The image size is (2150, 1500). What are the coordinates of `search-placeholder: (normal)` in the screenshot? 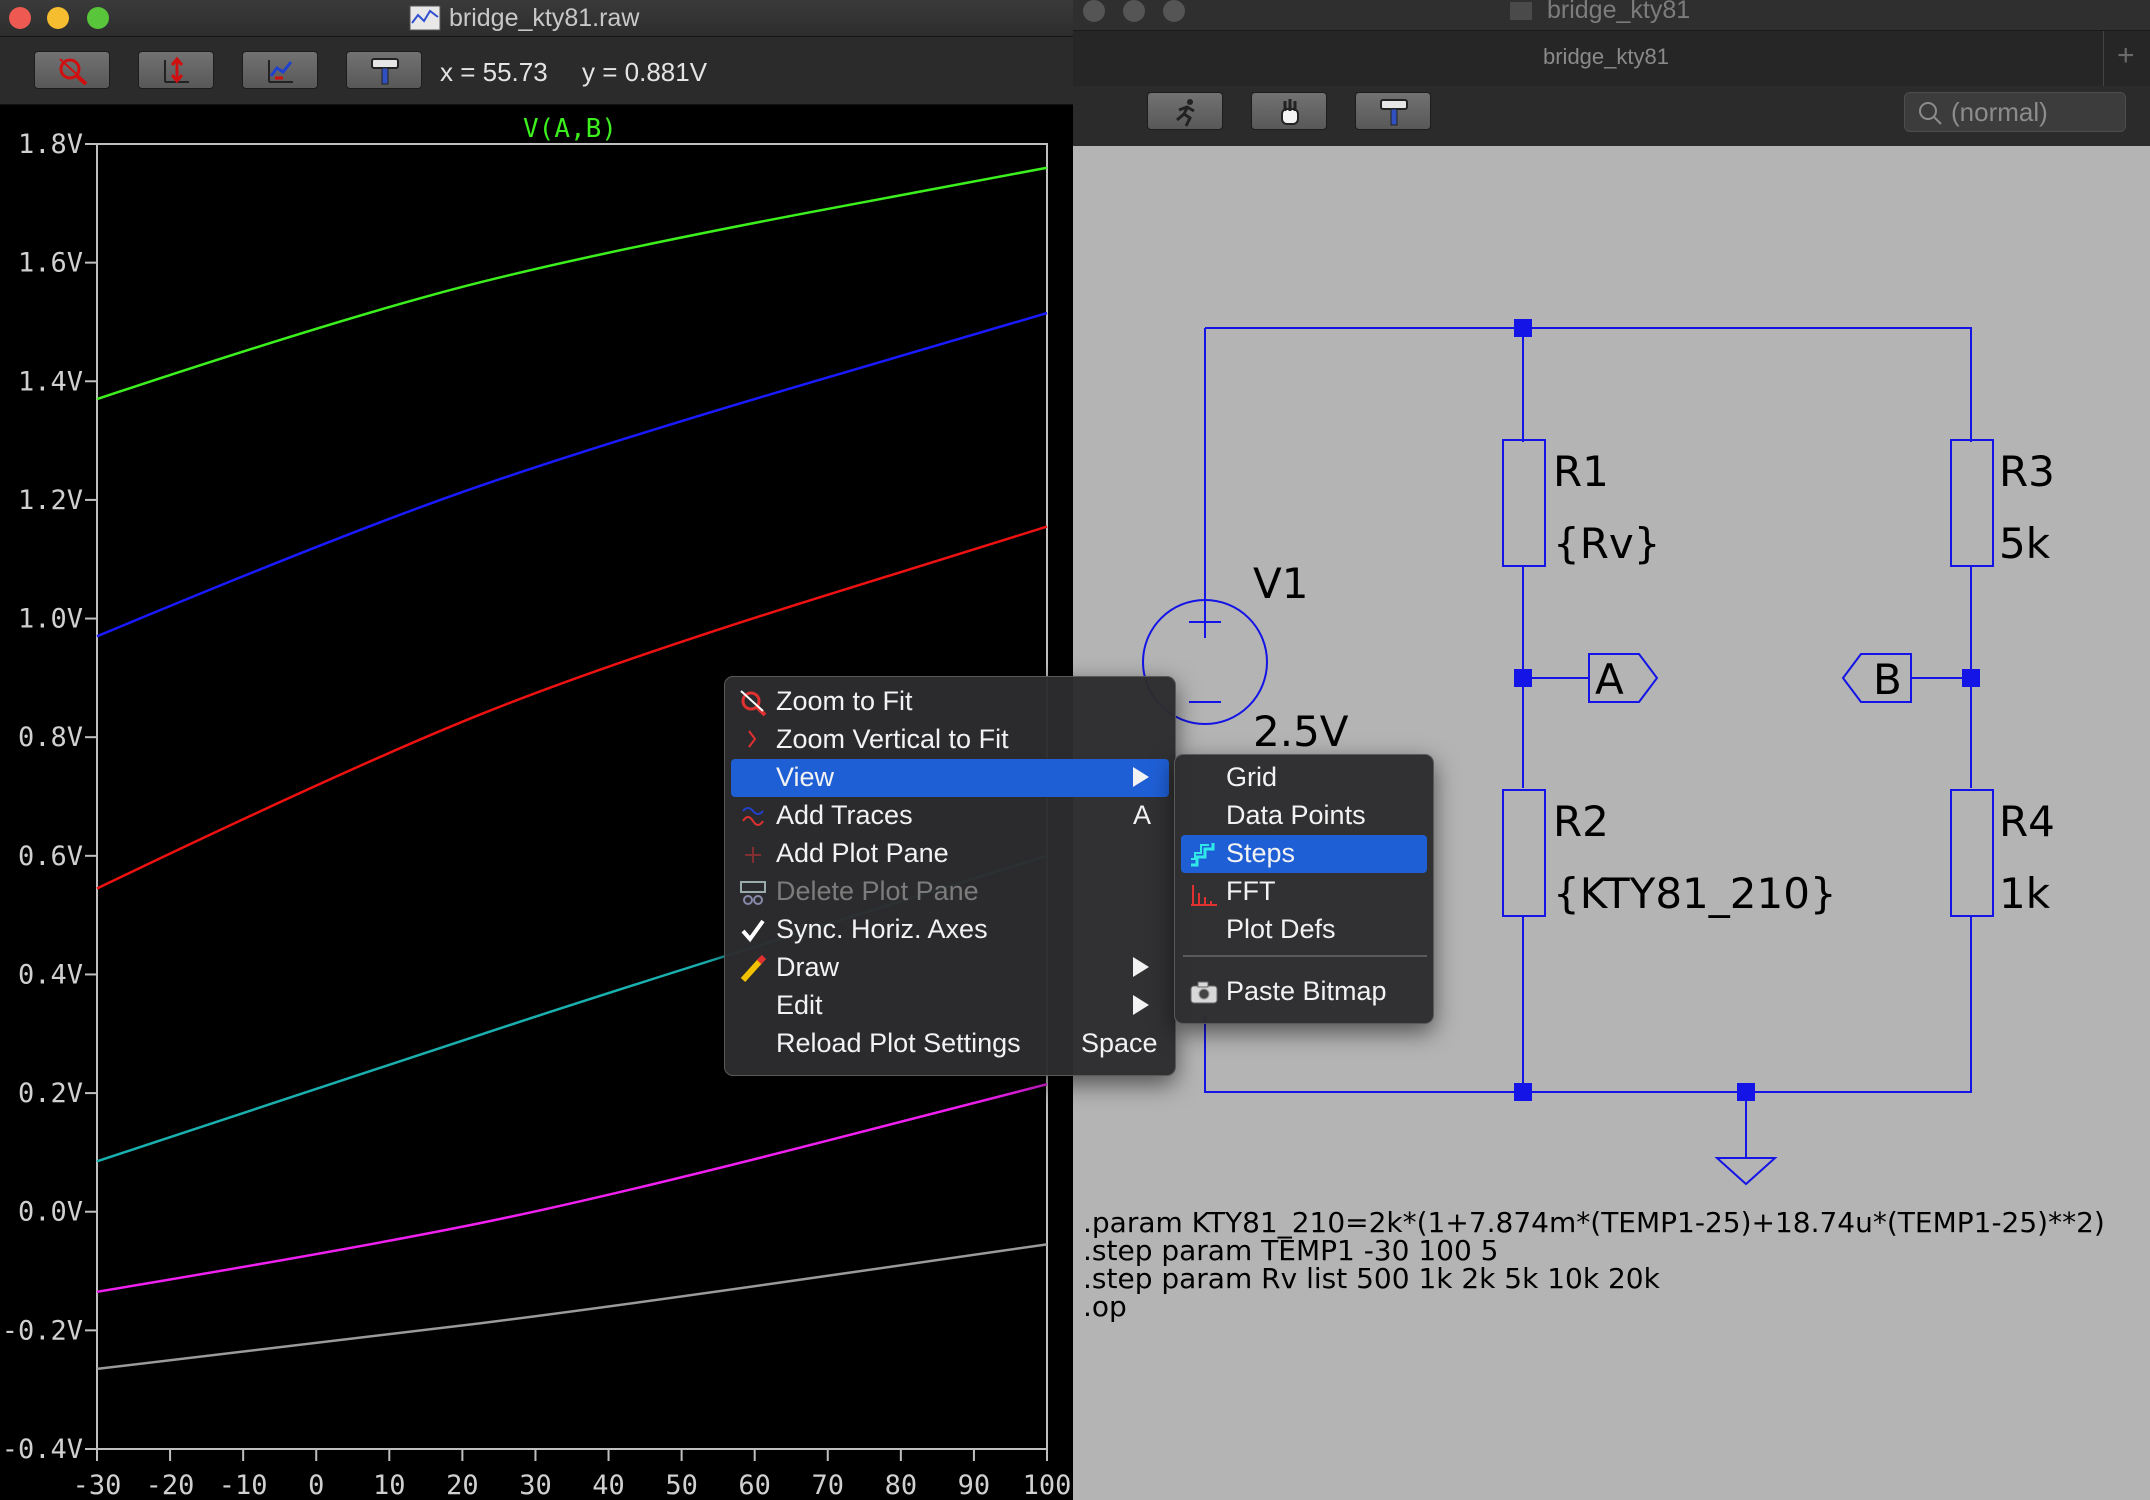 It's located at (1999, 112).